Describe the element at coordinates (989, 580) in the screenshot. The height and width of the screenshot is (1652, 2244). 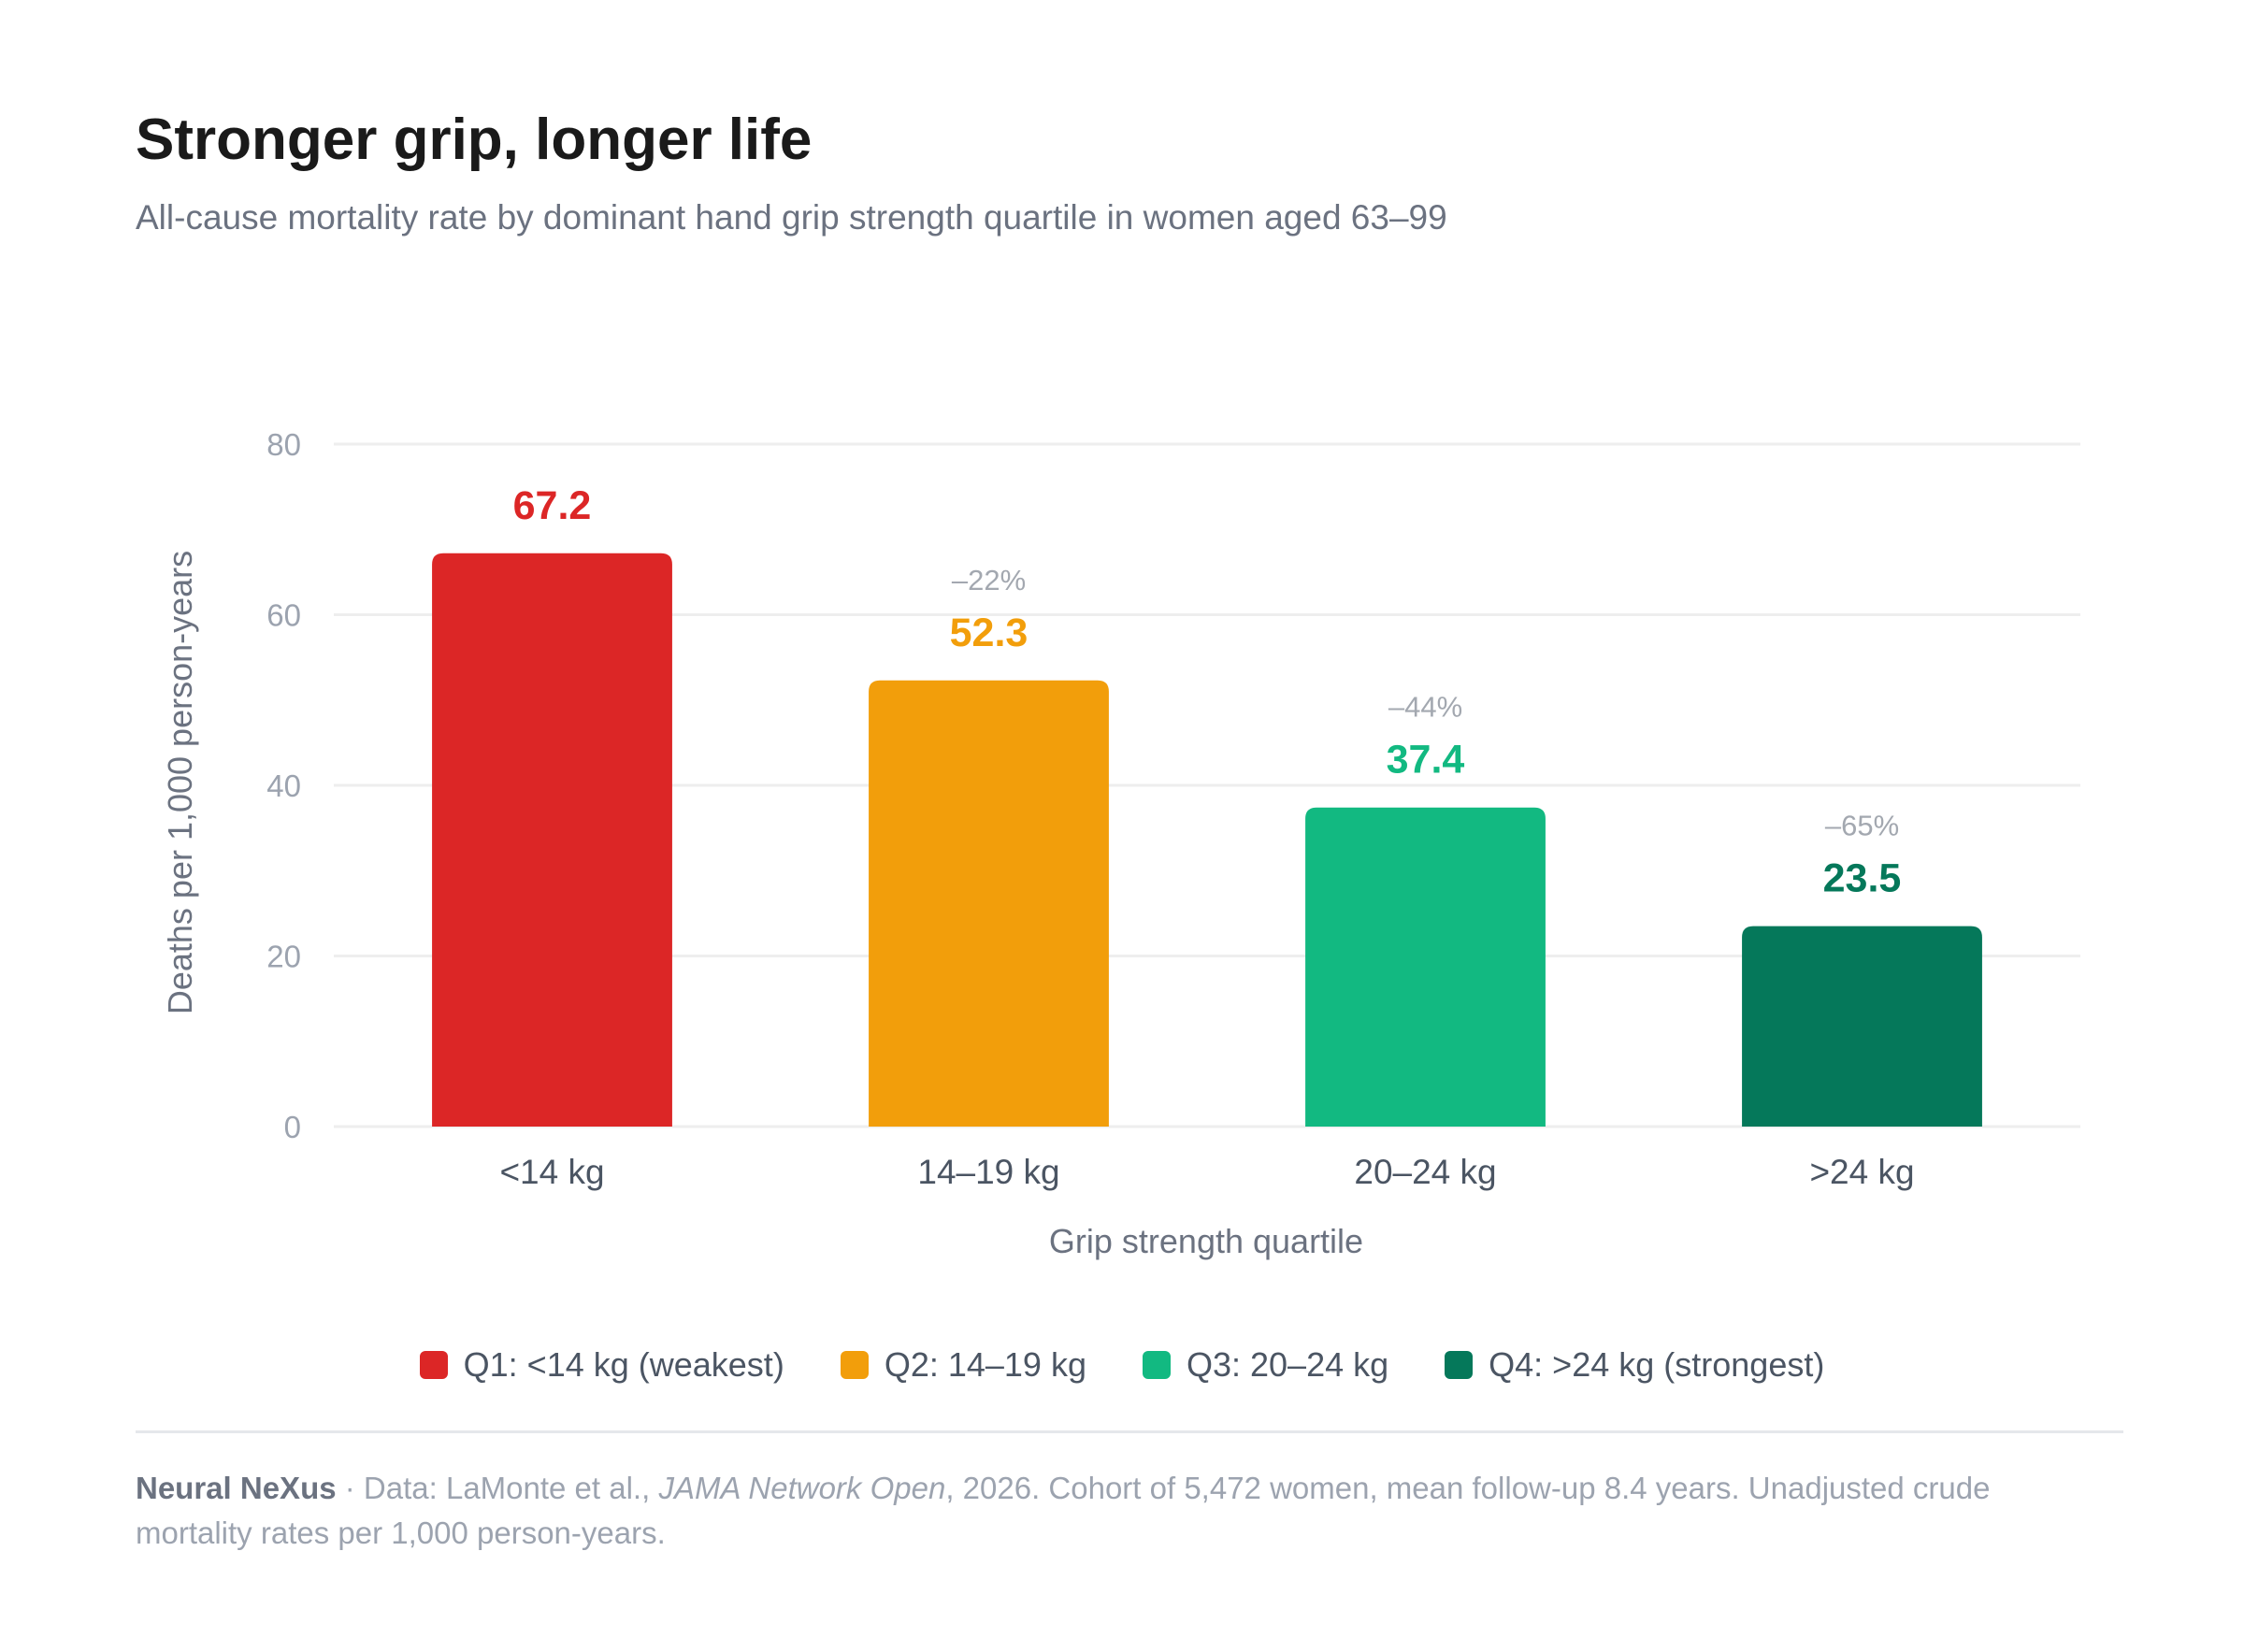
I see `change-label: –22%` at that location.